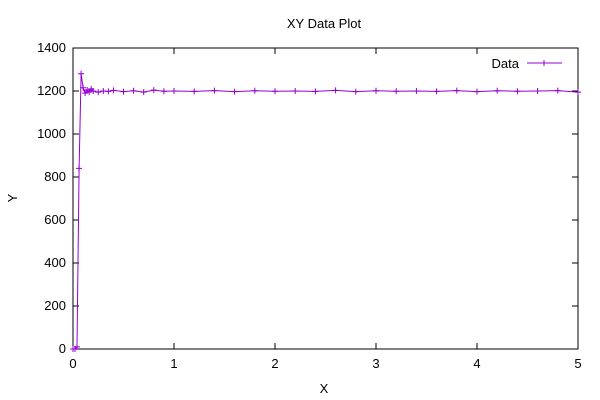 This screenshot has height=400, width=600. What do you see at coordinates (51, 47) in the screenshot?
I see `y-tick-label: 1400` at bounding box center [51, 47].